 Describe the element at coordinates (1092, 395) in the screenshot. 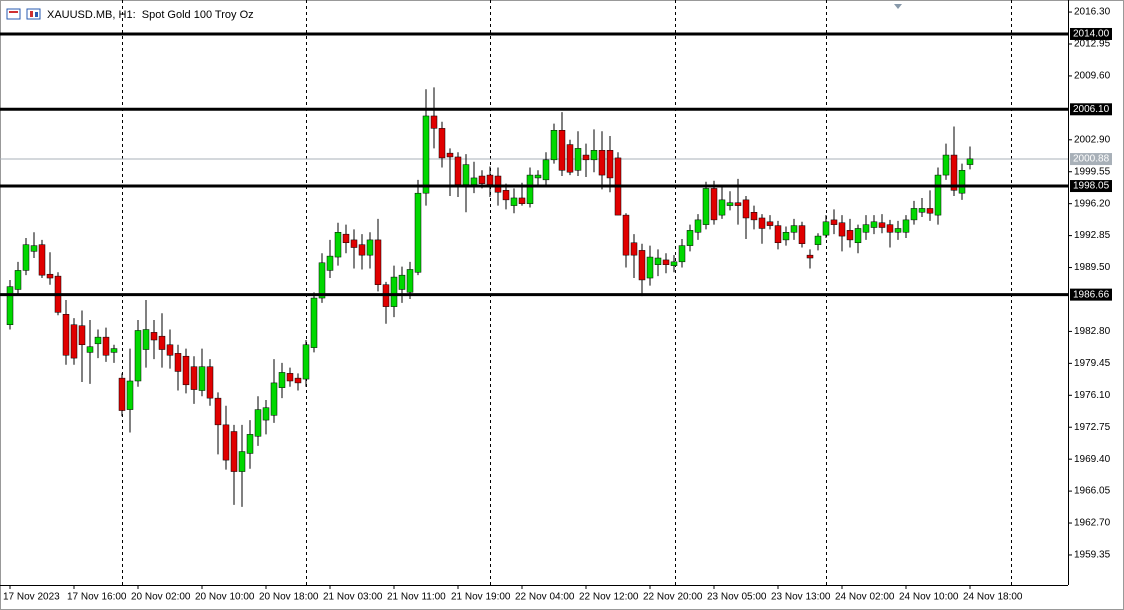

I see `y-tick-label: 1976.10` at that location.